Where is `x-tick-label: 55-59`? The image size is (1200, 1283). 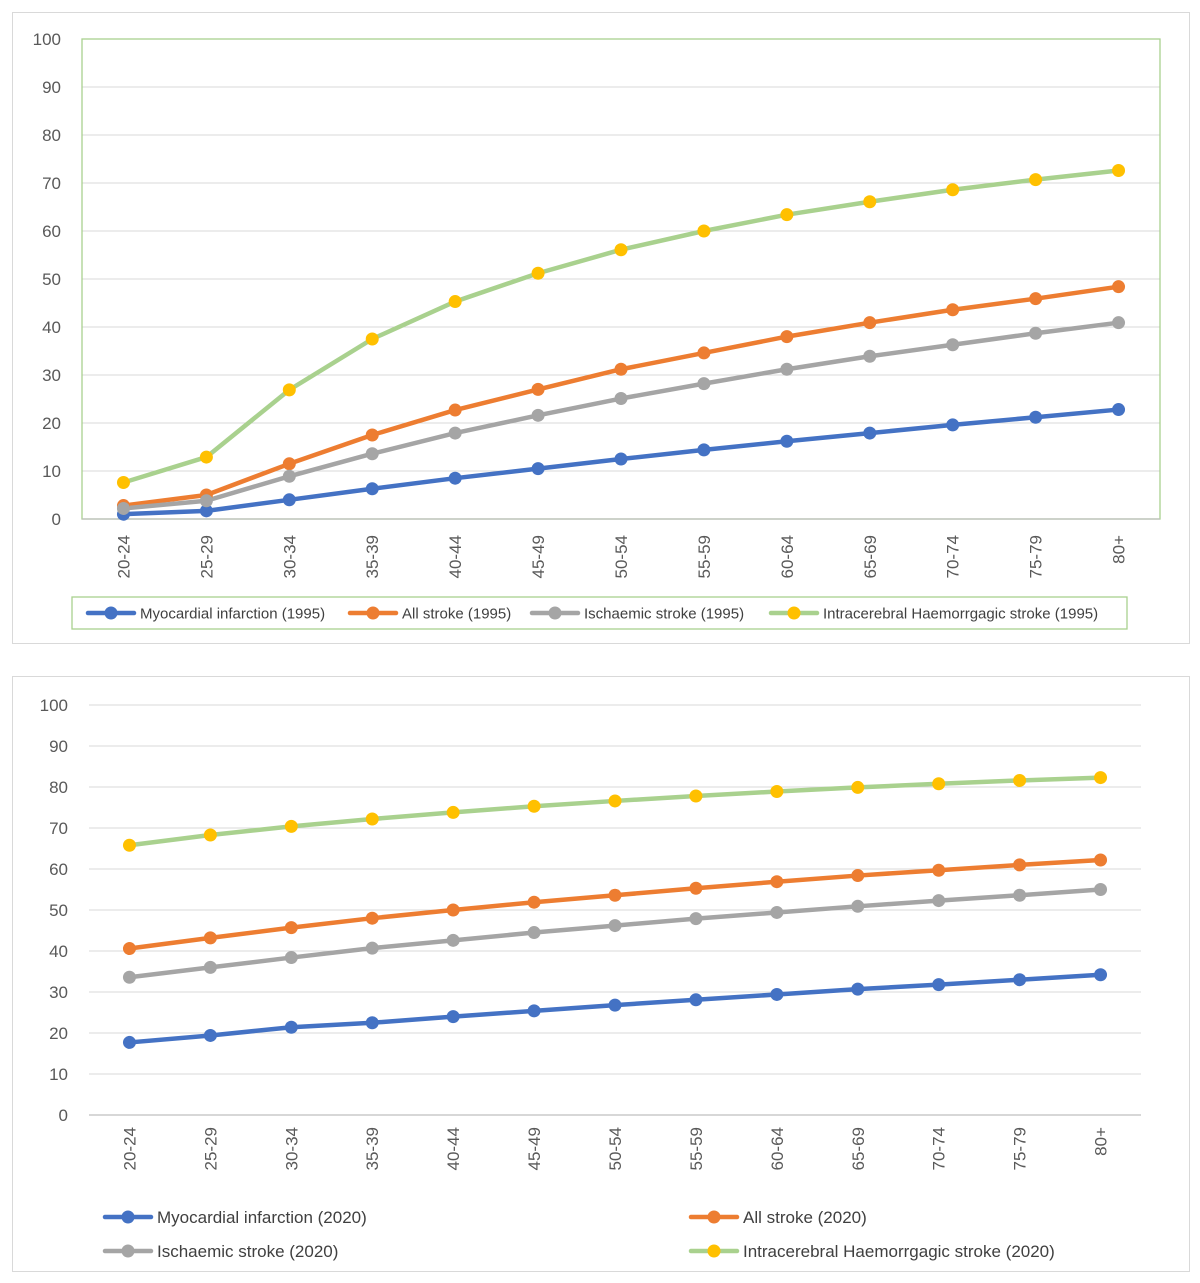 x-tick-label: 55-59 is located at coordinates (696, 1148).